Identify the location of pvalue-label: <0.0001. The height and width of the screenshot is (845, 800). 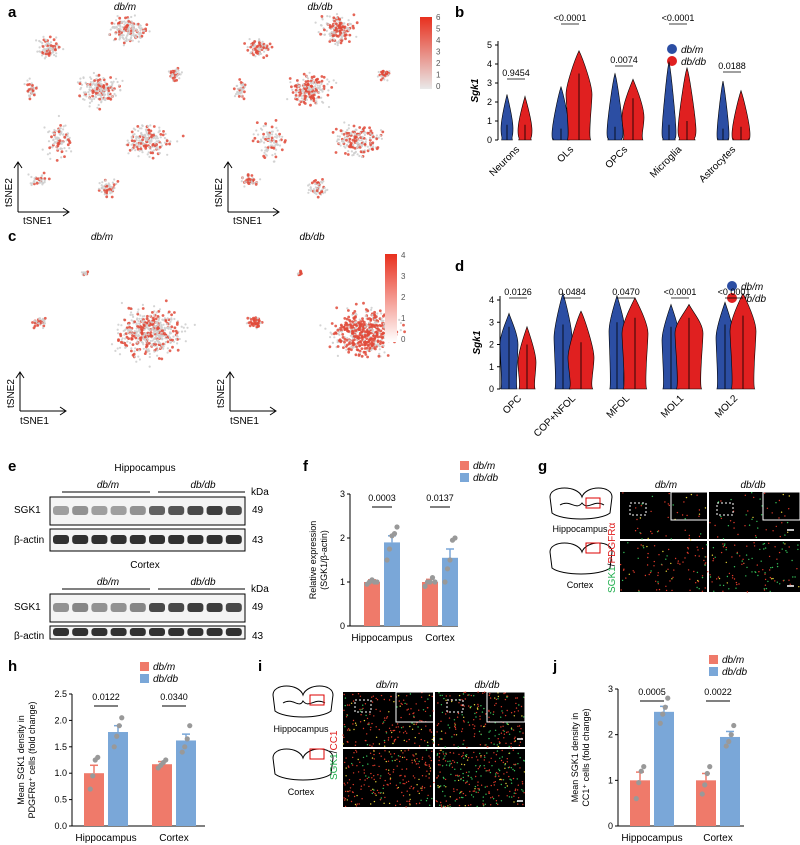
(734, 292).